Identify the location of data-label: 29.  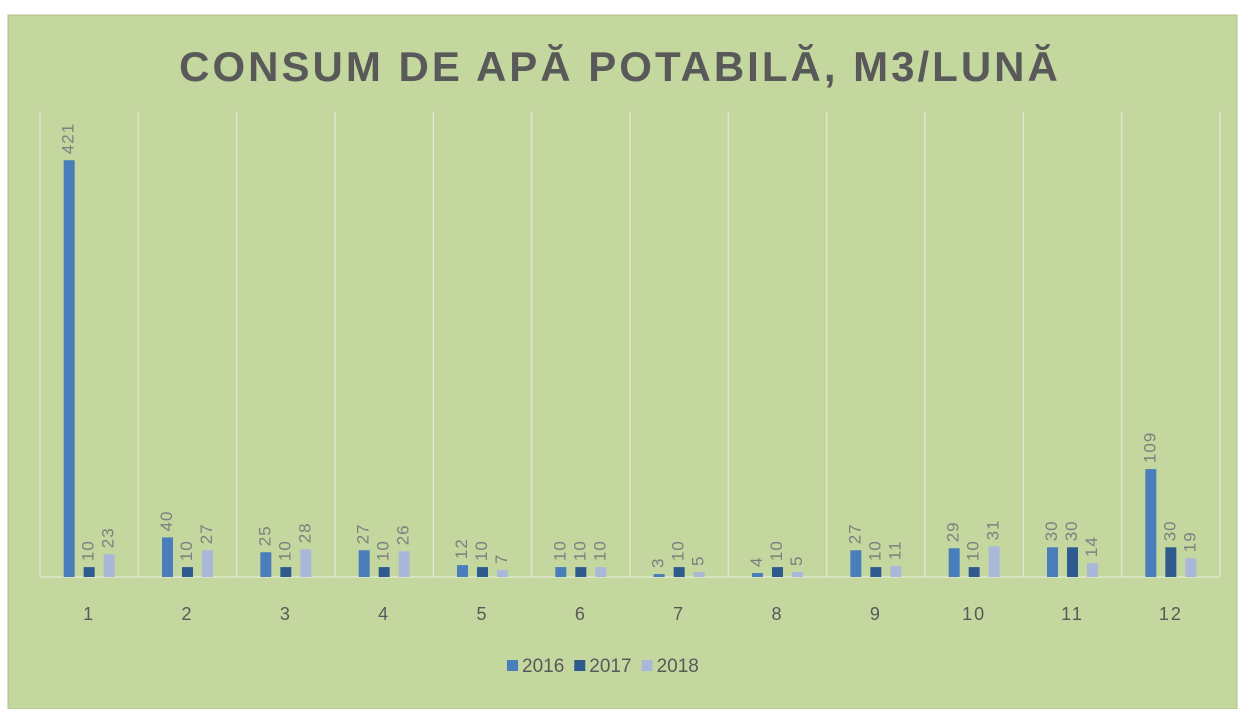
(953, 531).